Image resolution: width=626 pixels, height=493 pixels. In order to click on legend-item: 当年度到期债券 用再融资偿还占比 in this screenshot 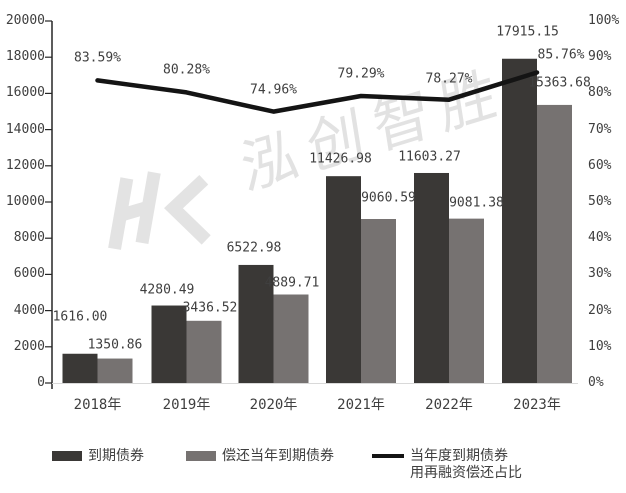, I will do `click(447, 464)`.